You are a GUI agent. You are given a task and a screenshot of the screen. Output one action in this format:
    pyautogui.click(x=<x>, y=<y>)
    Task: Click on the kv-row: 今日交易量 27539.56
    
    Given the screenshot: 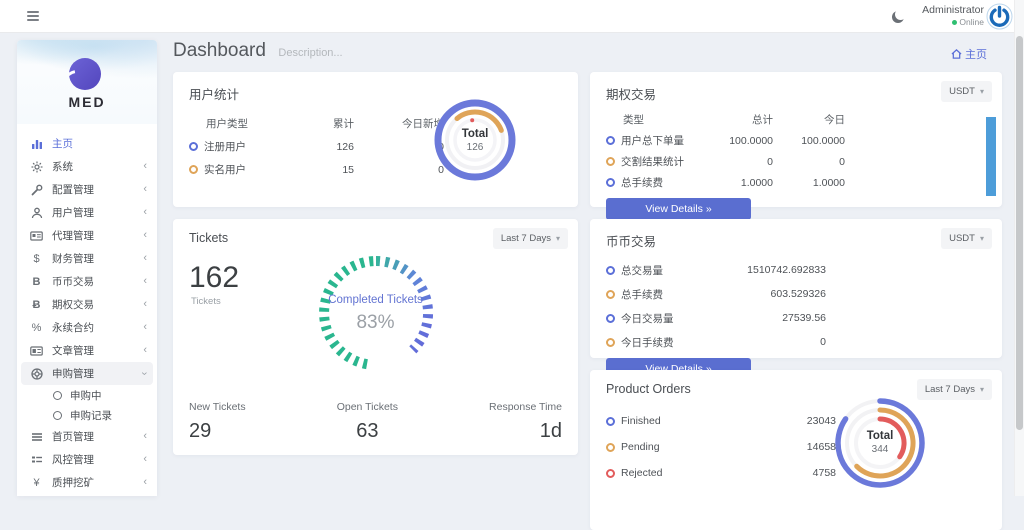 What is the action you would take?
    pyautogui.click(x=716, y=318)
    